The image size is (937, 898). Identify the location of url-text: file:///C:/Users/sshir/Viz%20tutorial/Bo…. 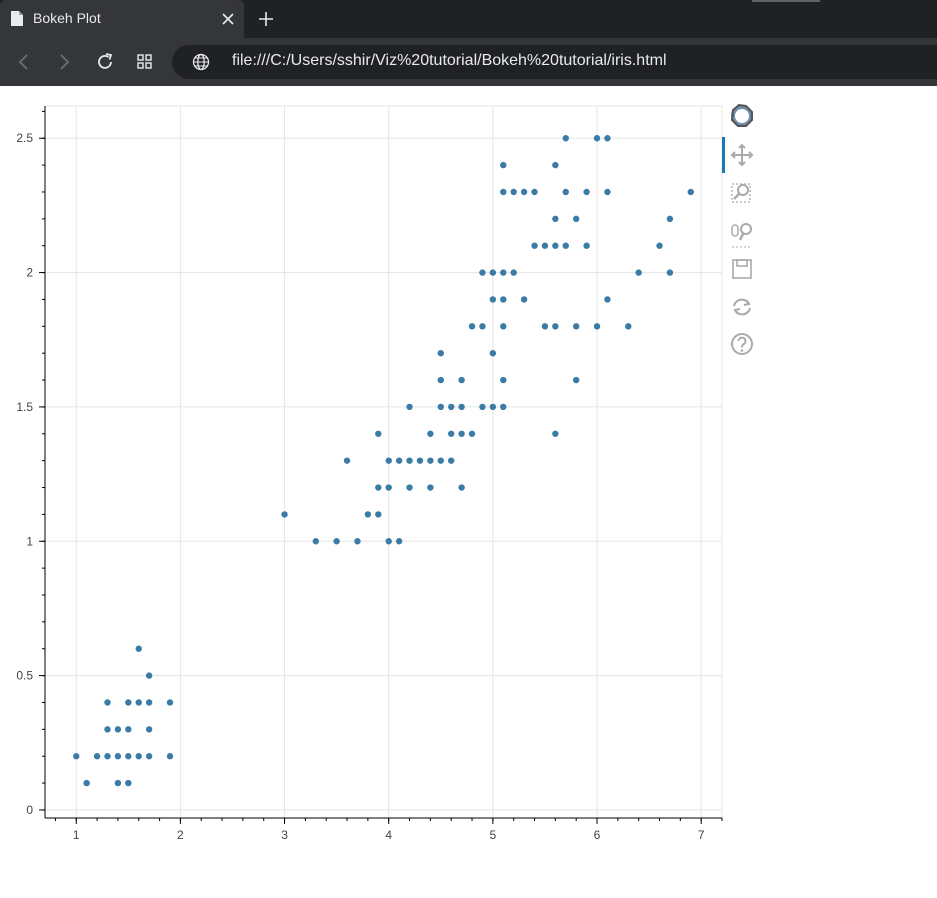
(449, 60).